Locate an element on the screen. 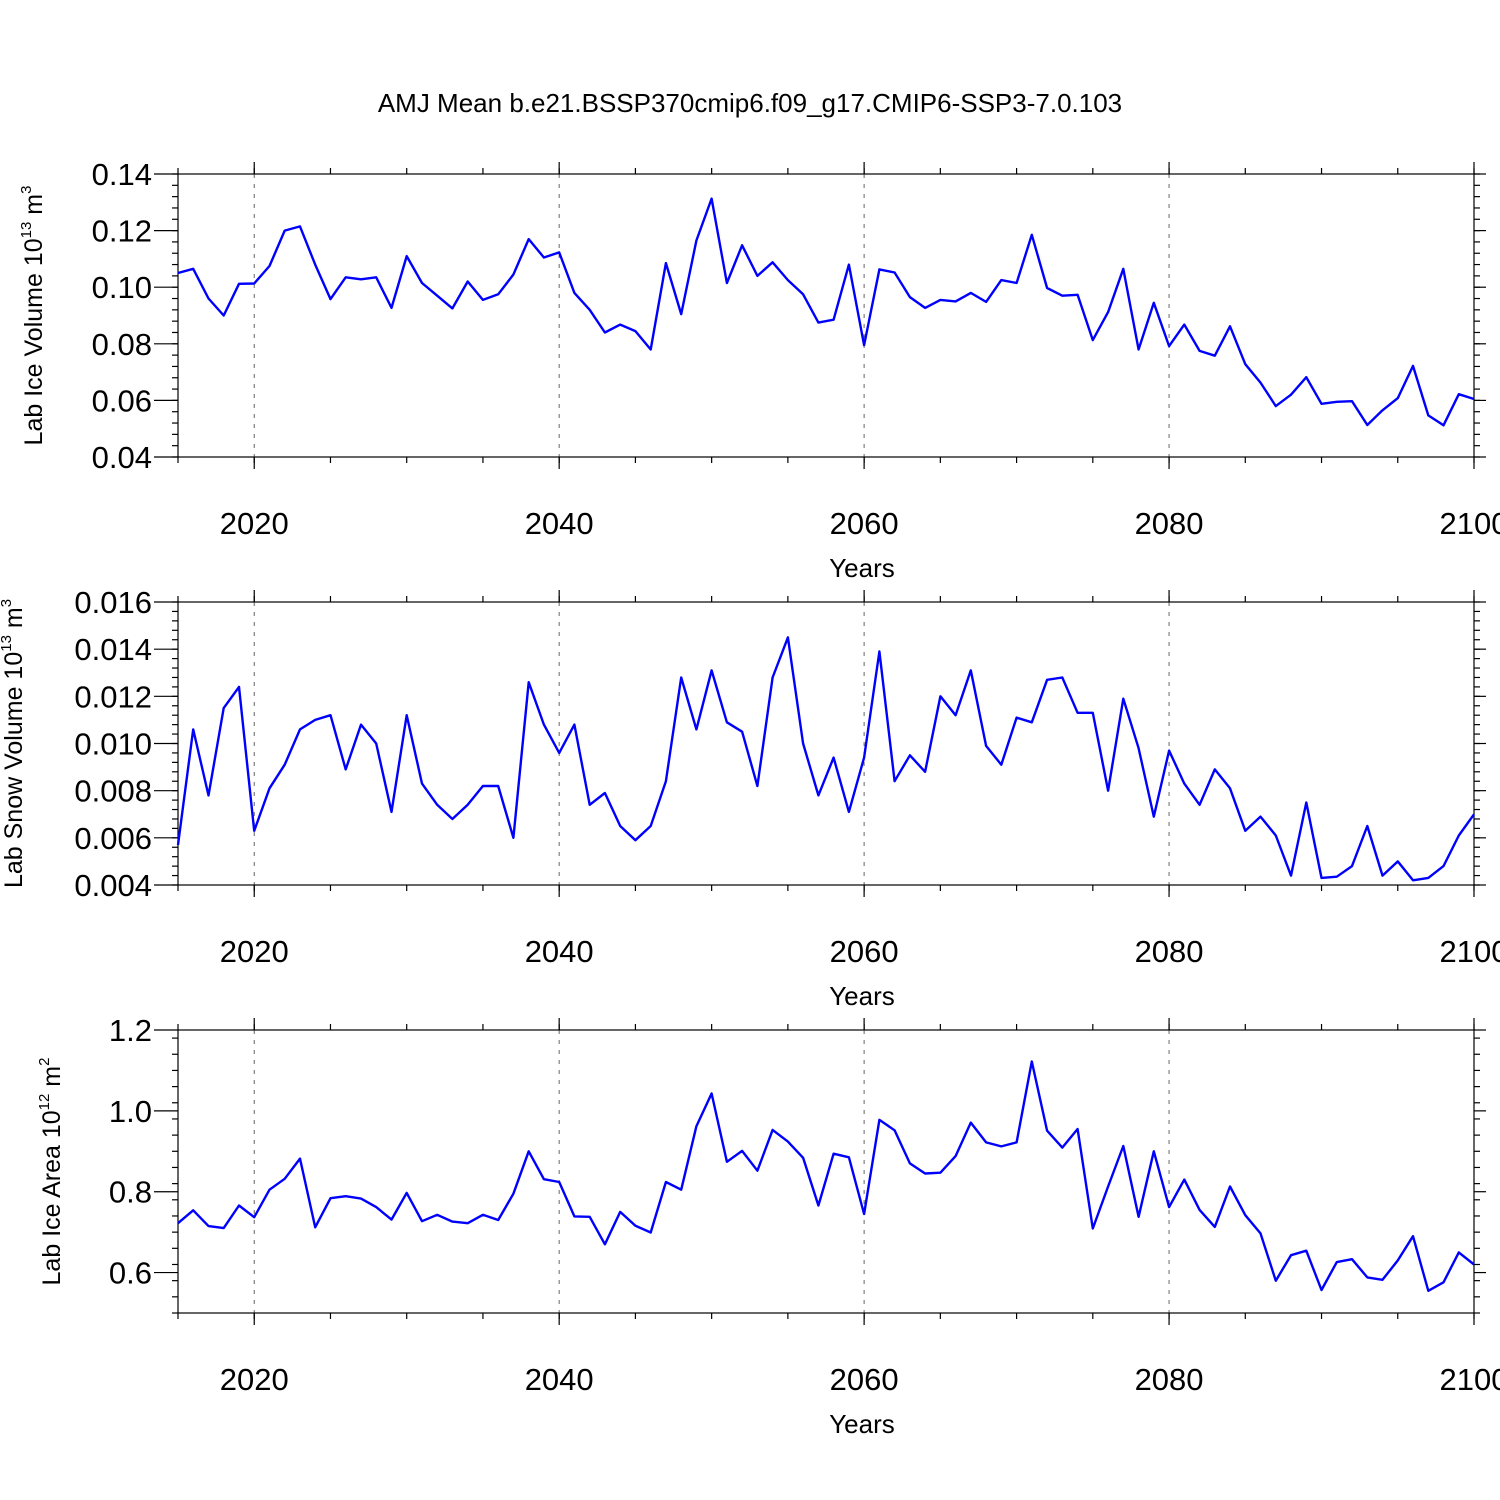 The width and height of the screenshot is (1500, 1500). y-tick-label: 0.006 is located at coordinates (113, 838).